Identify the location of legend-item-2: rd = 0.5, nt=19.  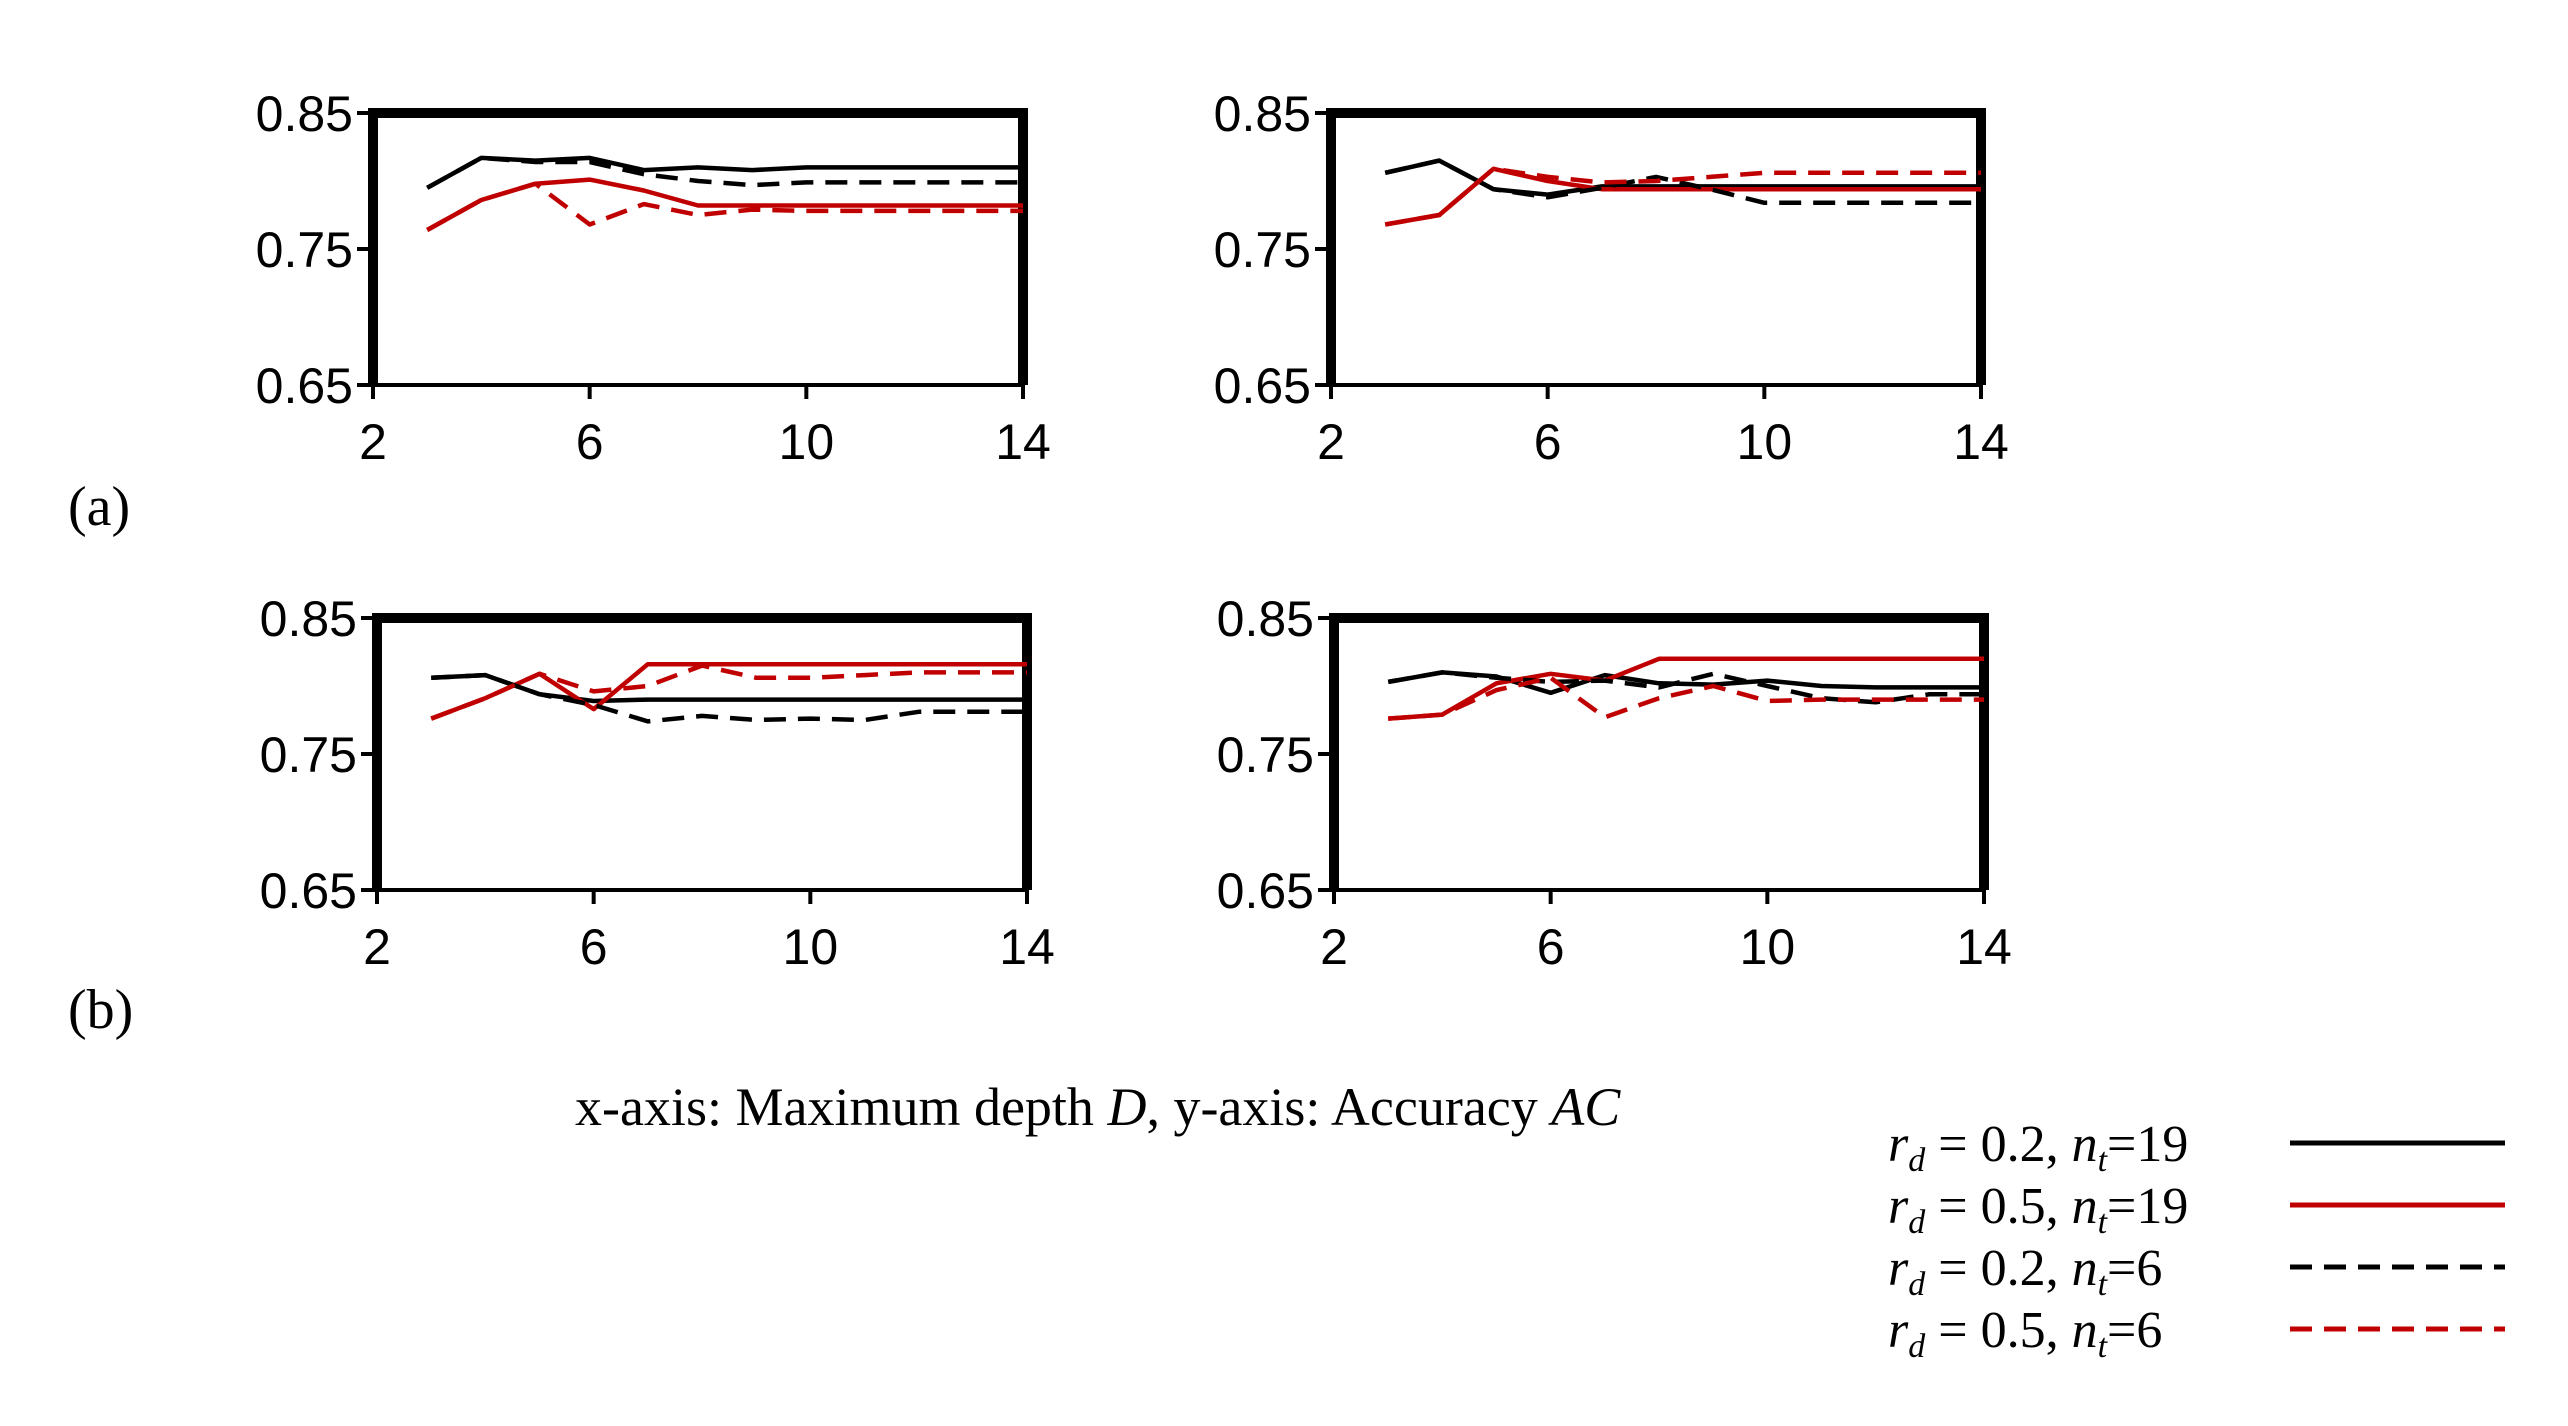
(2196, 1209).